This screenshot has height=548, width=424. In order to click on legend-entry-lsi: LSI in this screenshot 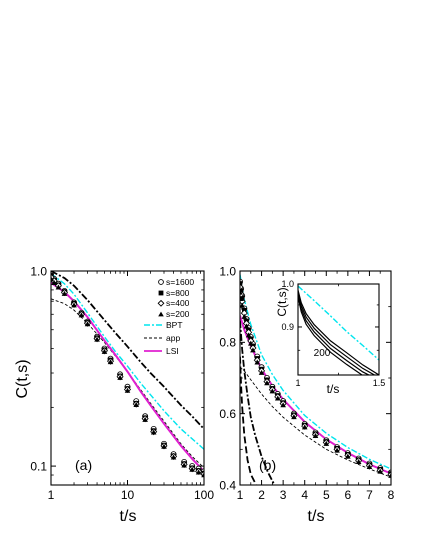, I will do `click(161, 351)`.